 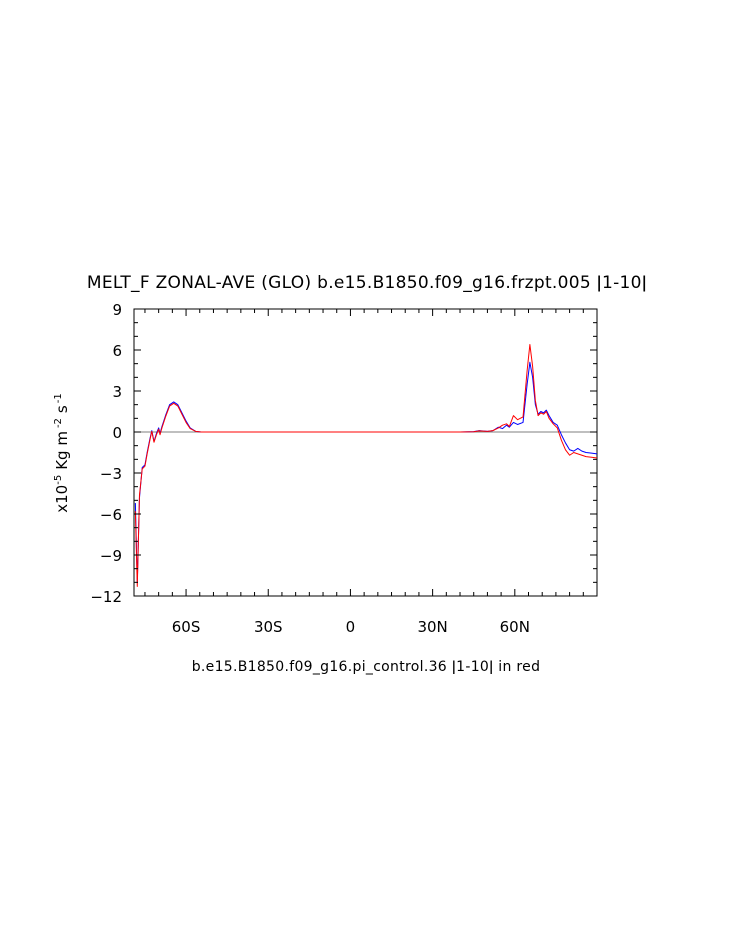 I want to click on y-axis-label: x10-5 Kg m -2 s -1, so click(x=62, y=453).